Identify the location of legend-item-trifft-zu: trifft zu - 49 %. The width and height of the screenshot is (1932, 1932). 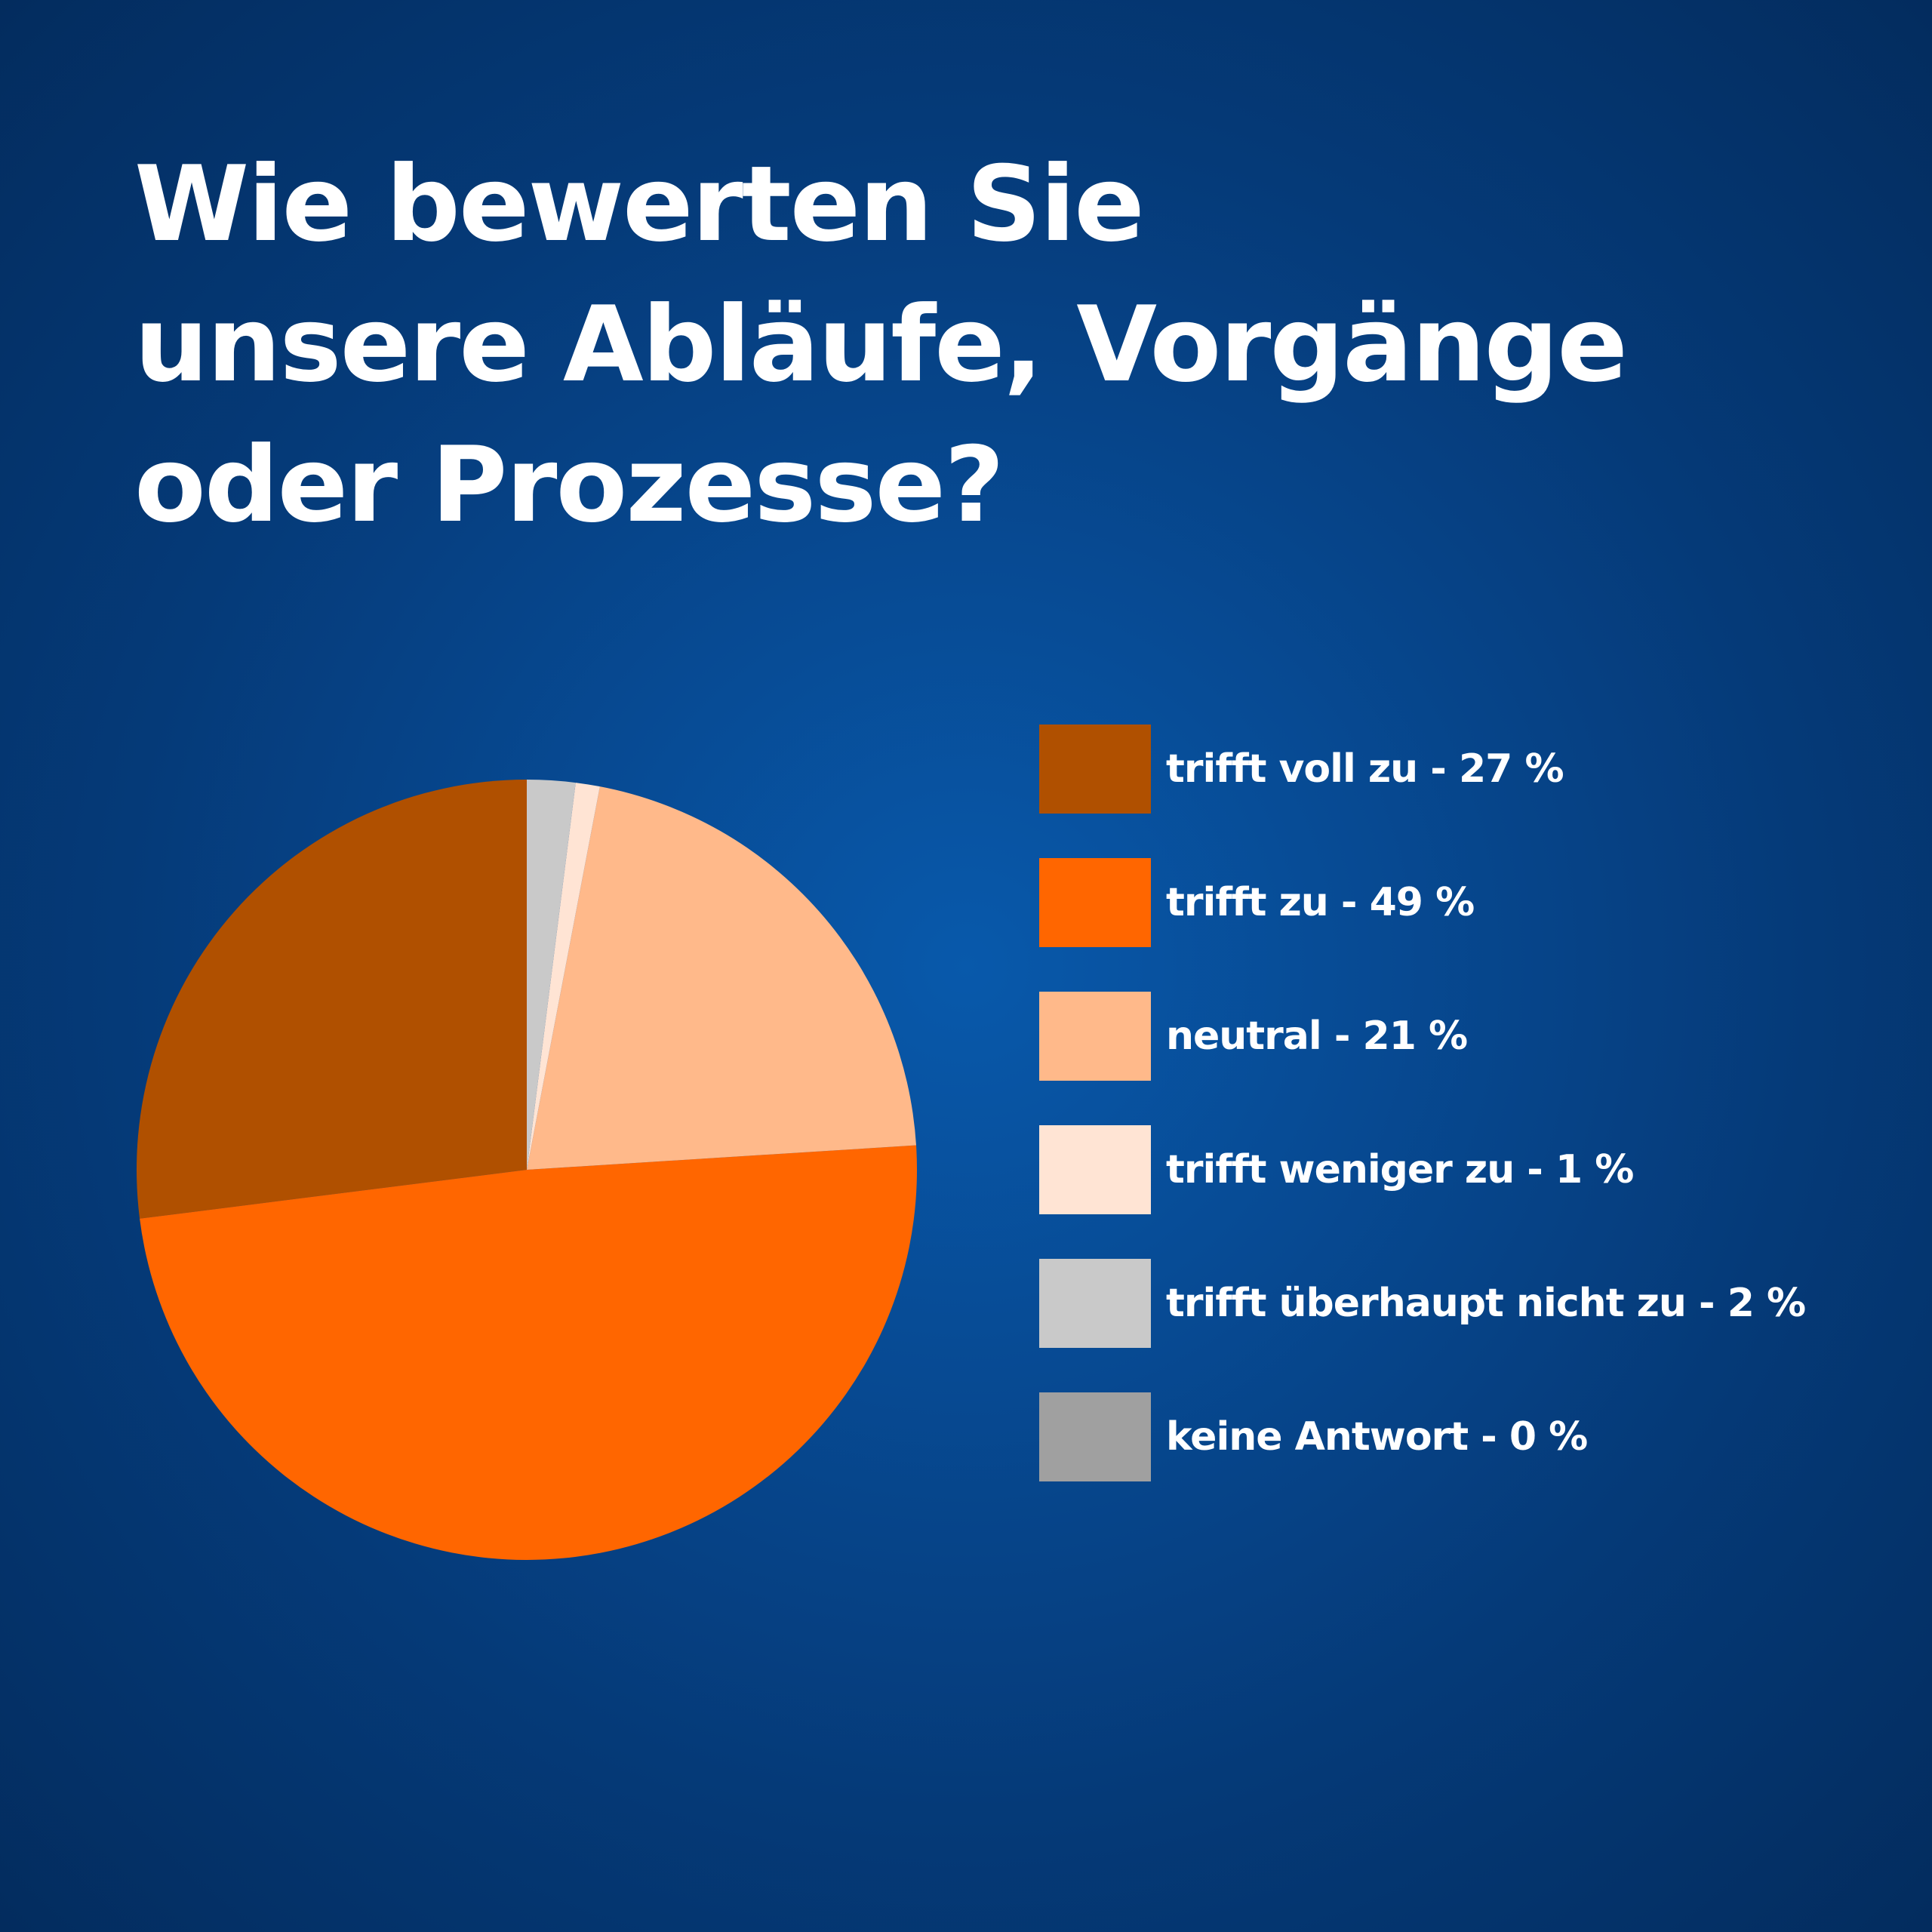
(1422, 902).